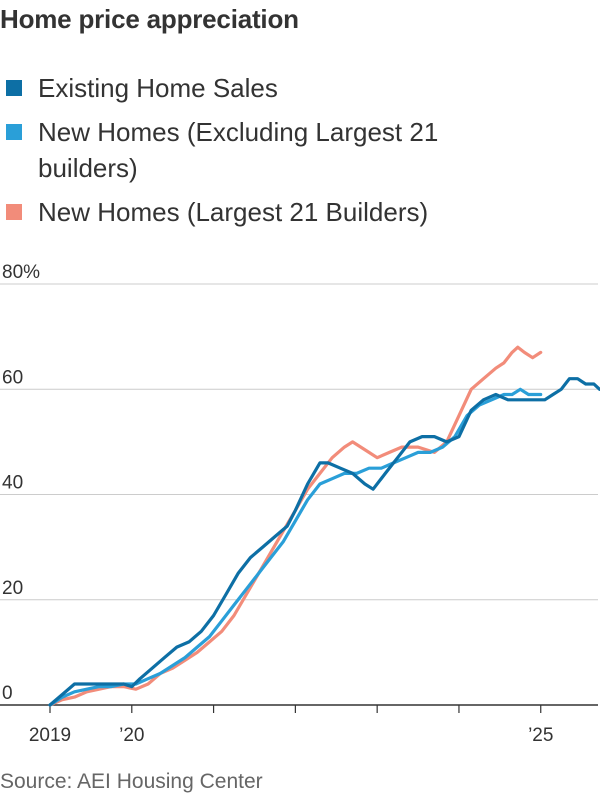 Image resolution: width=600 pixels, height=800 pixels. Describe the element at coordinates (131, 735) in the screenshot. I see `x-tick-label: ’20` at that location.